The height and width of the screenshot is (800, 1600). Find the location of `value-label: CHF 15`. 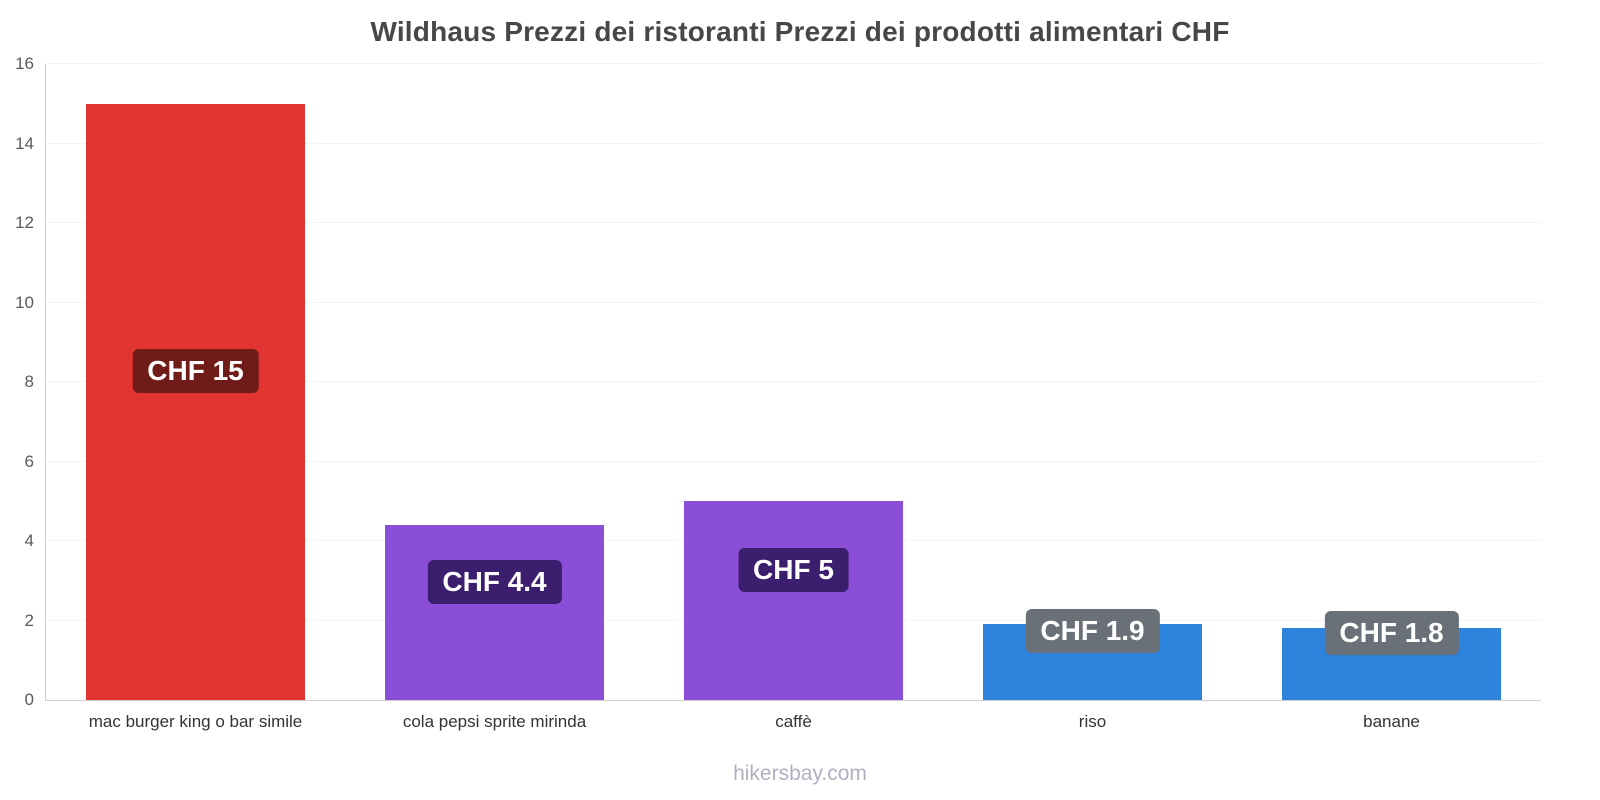

value-label: CHF 15 is located at coordinates (195, 370).